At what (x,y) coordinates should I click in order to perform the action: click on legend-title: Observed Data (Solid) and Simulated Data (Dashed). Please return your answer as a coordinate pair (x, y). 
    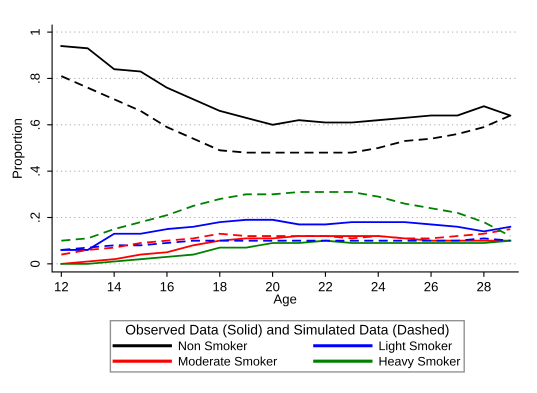
    Looking at the image, I should click on (287, 331).